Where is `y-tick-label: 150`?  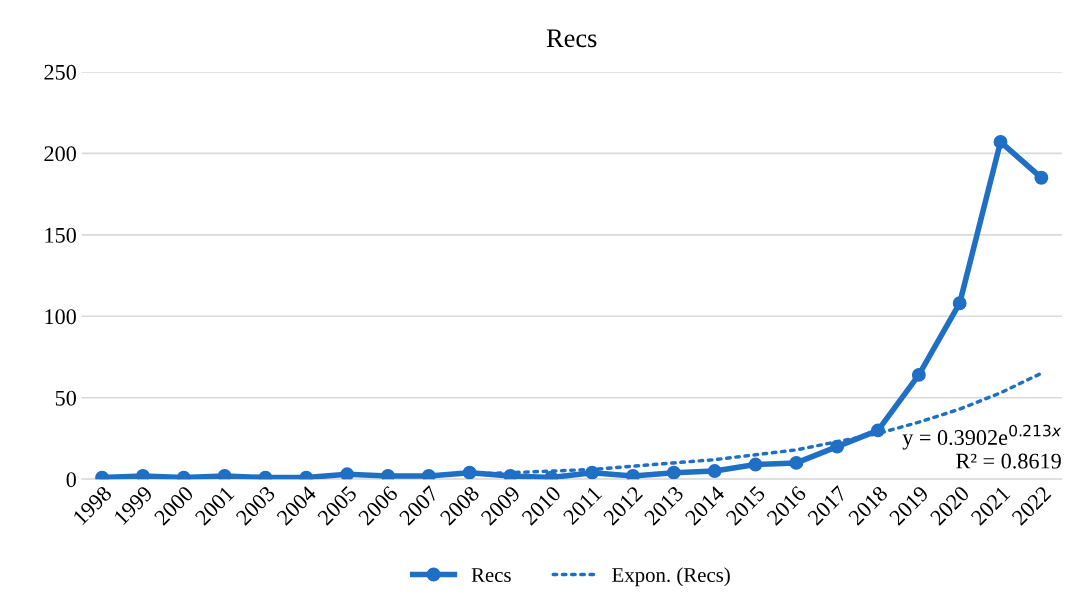
y-tick-label: 150 is located at coordinates (60, 235).